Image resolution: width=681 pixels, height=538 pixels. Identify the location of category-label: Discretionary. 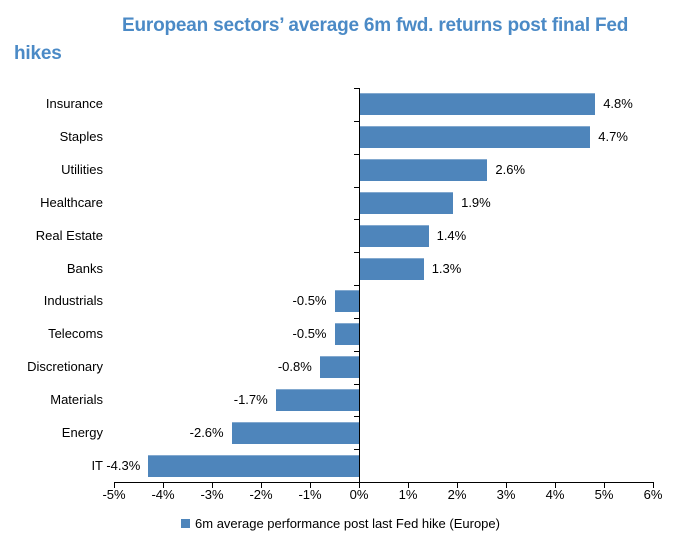
(65, 367).